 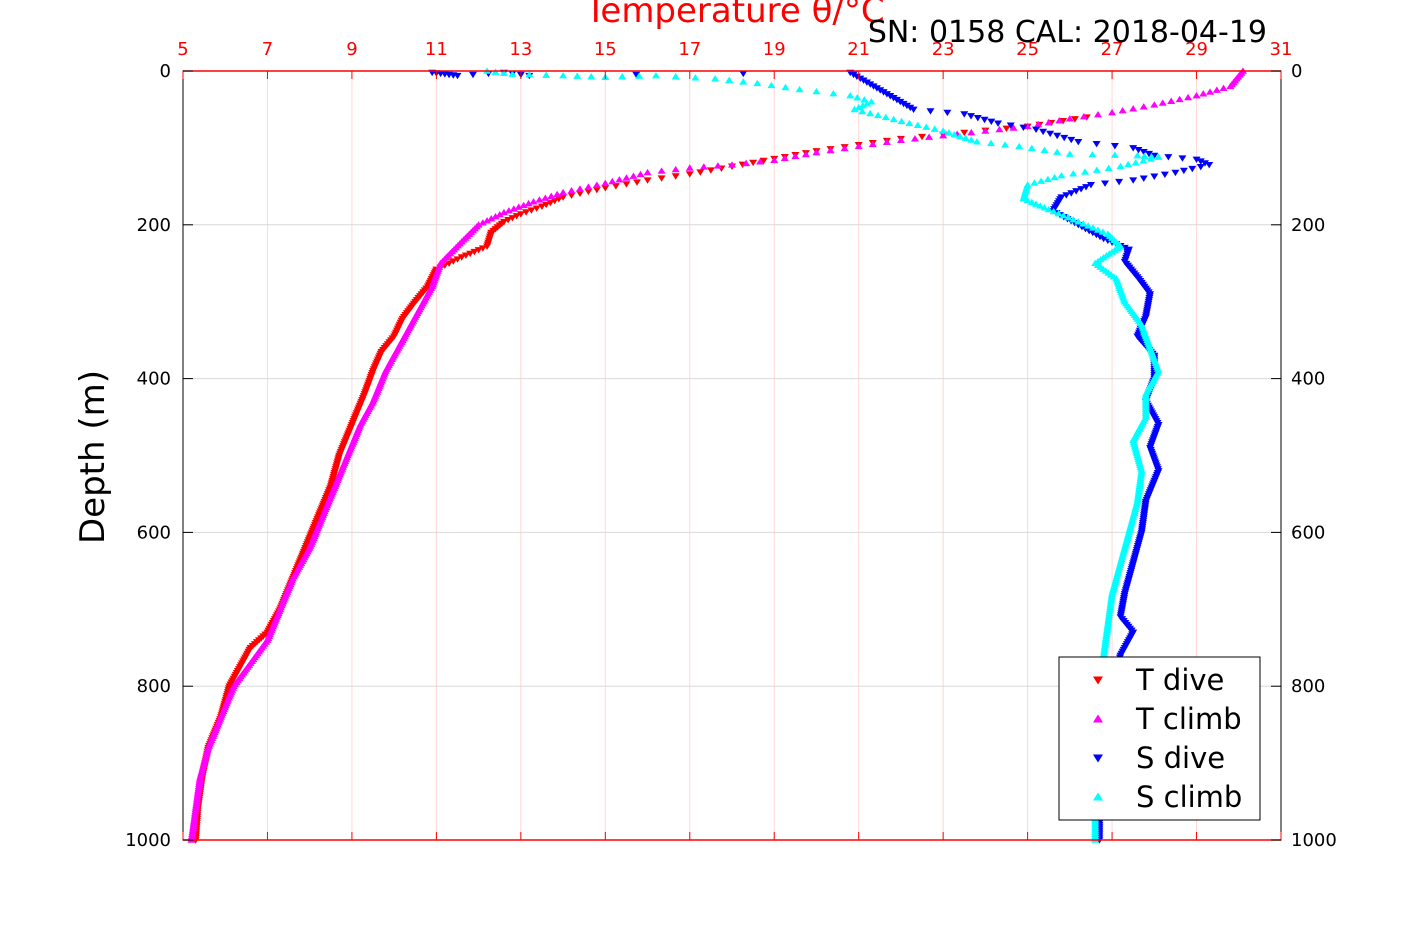 What do you see at coordinates (1281, 49) in the screenshot?
I see `x-tick-label: 31` at bounding box center [1281, 49].